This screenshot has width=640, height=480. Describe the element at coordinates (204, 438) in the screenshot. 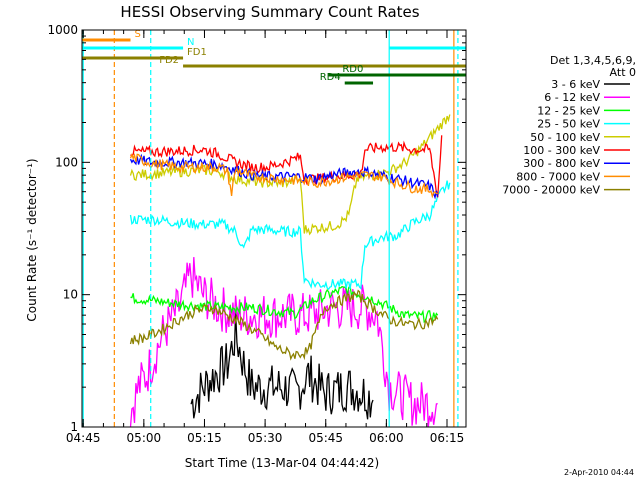

I see `x-tick-label: 05:15` at that location.